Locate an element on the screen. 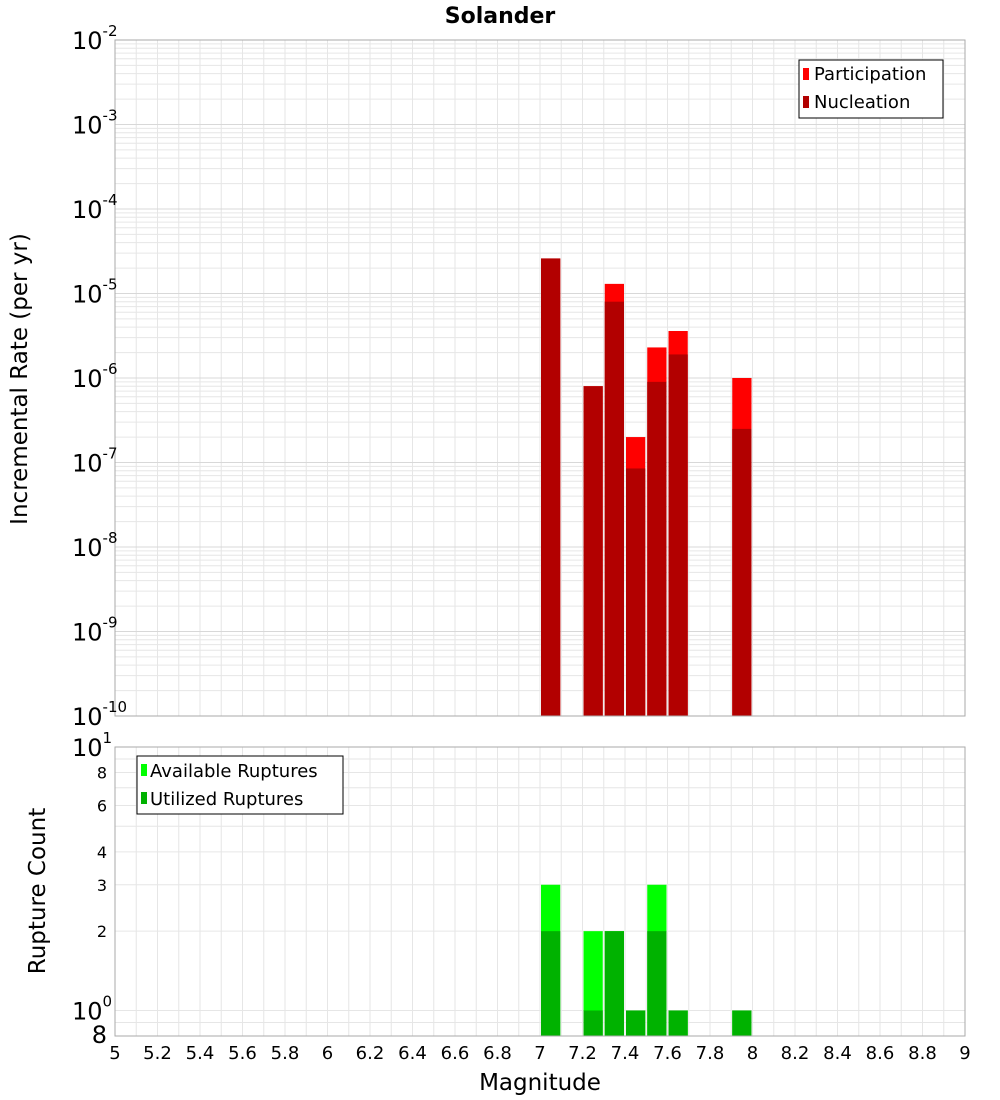 The image size is (1000, 1100). x-tick-label: 5 is located at coordinates (114, 1053).